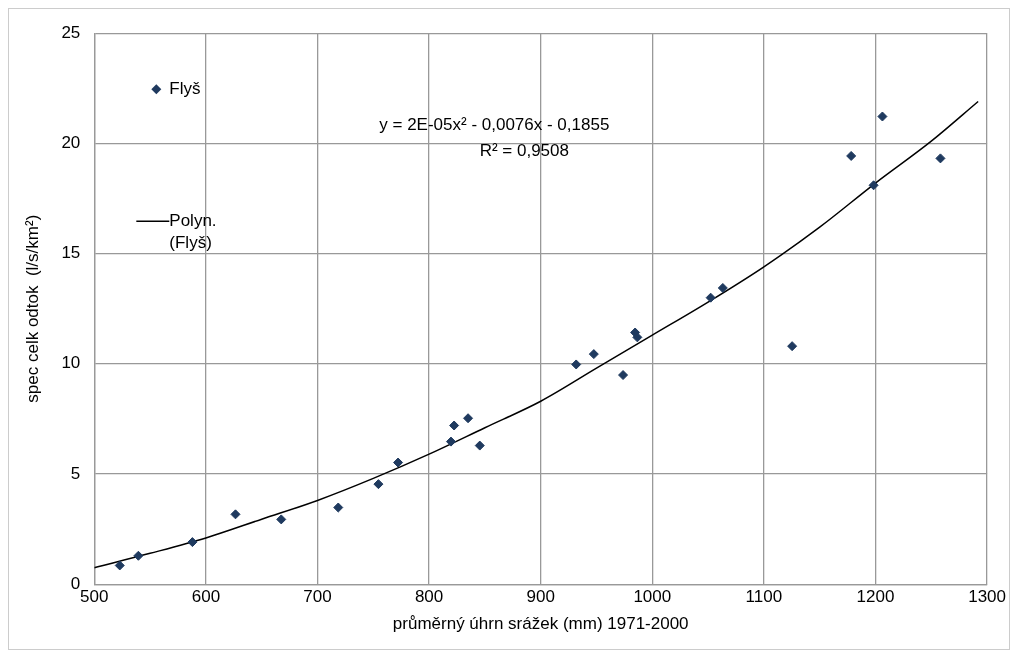  Describe the element at coordinates (71, 253) in the screenshot. I see `y-tick-label: 15` at that location.